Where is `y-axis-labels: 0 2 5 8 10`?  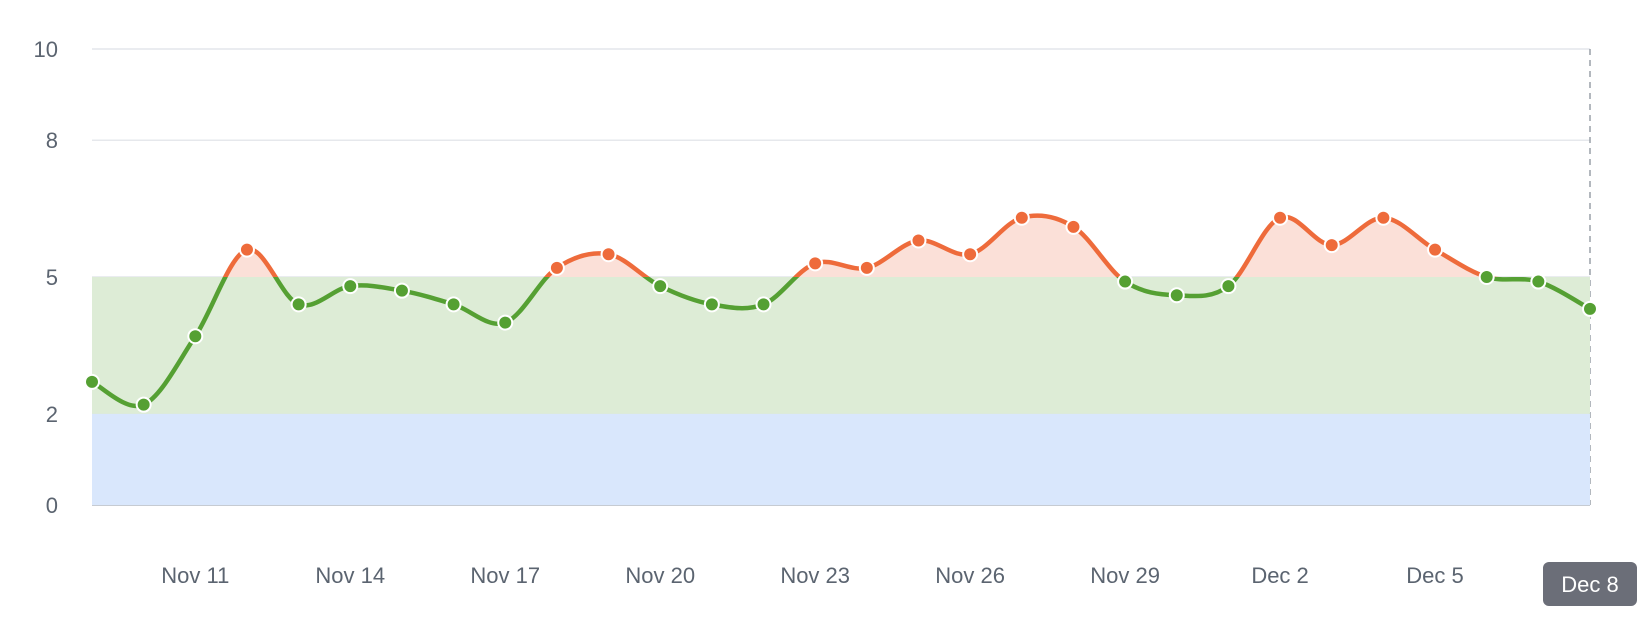
y-axis-labels: 0 2 5 8 10 is located at coordinates (46, 277).